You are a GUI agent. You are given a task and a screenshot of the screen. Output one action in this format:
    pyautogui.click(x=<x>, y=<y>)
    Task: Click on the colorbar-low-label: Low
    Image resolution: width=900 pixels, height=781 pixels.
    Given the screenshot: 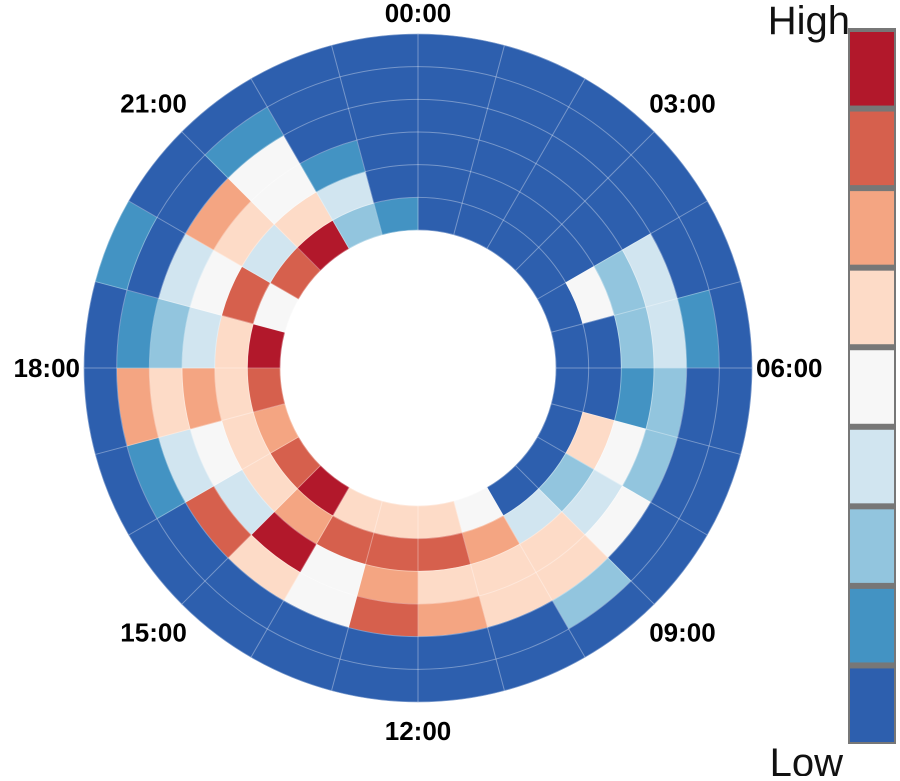 What is the action you would take?
    pyautogui.click(x=806, y=758)
    